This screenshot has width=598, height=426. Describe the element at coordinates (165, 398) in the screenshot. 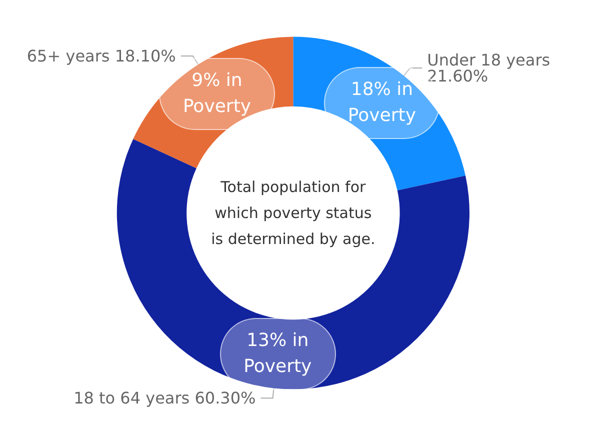

I see `slice-label: 18 to 64 years 60.30%` at that location.